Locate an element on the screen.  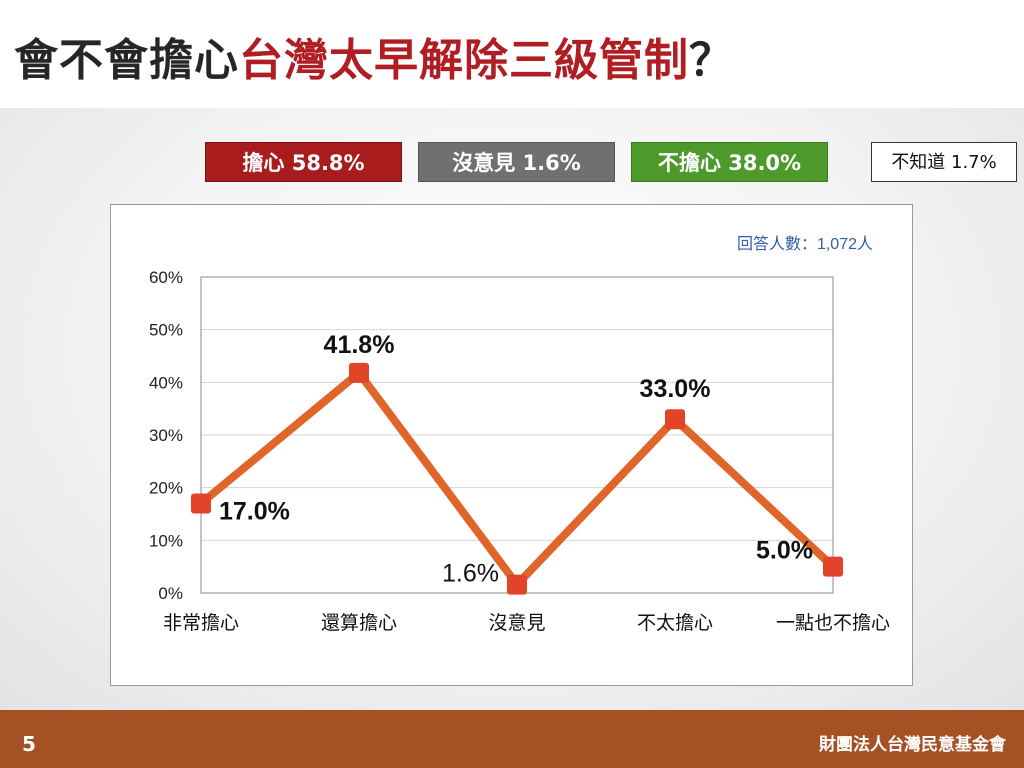
y-tick-label: 60% is located at coordinates (166, 277).